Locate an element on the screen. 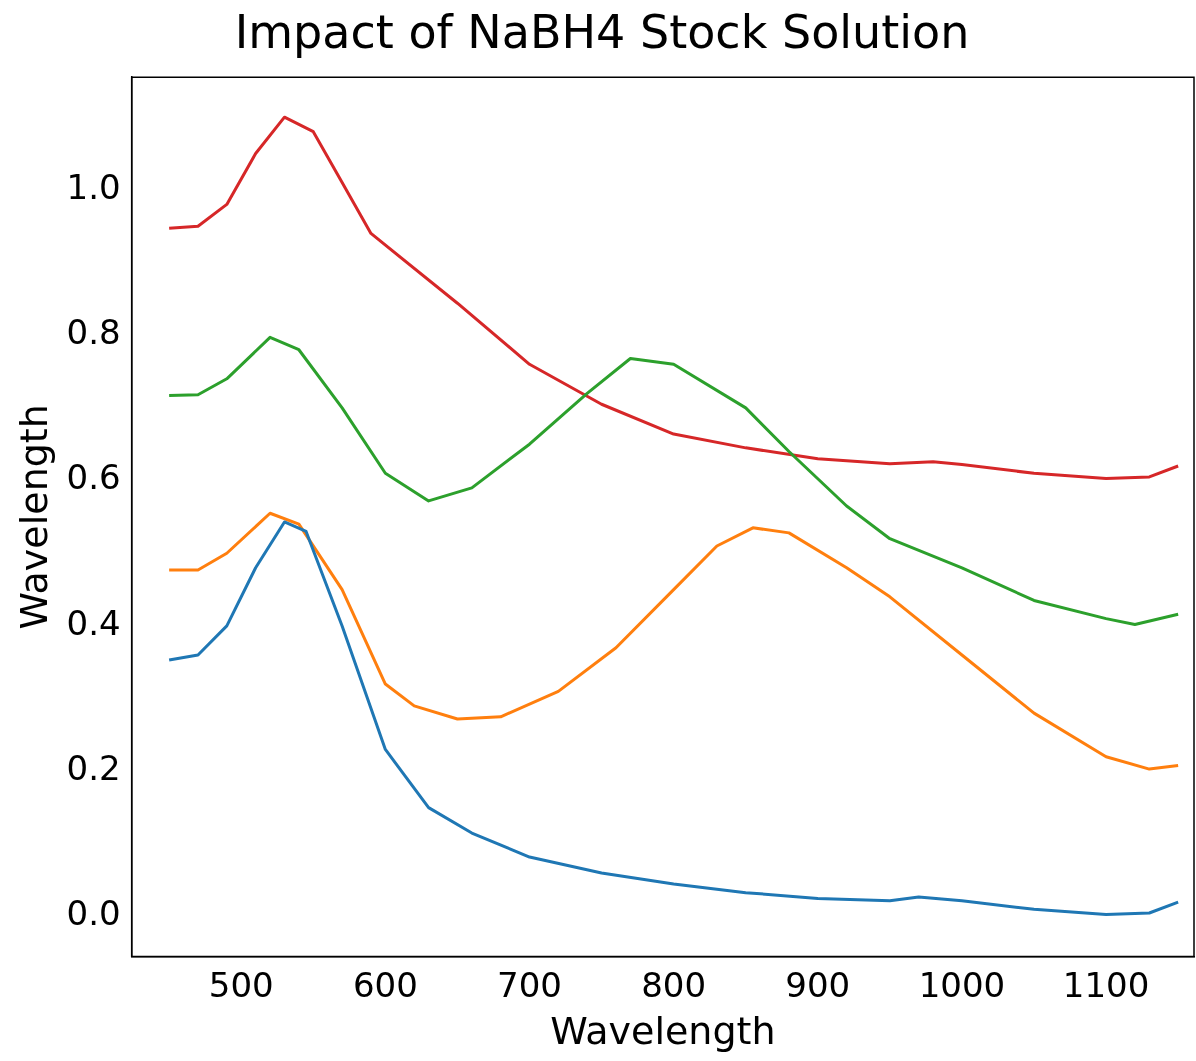 The width and height of the screenshot is (1196, 1061). x-axis-title: Wavelength is located at coordinates (663, 1031).